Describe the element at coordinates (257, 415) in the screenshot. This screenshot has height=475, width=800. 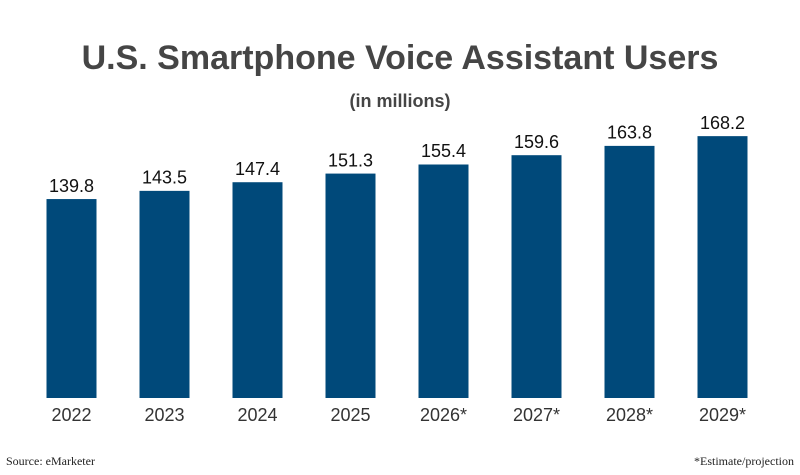
I see `x-tick-label: 2024` at that location.